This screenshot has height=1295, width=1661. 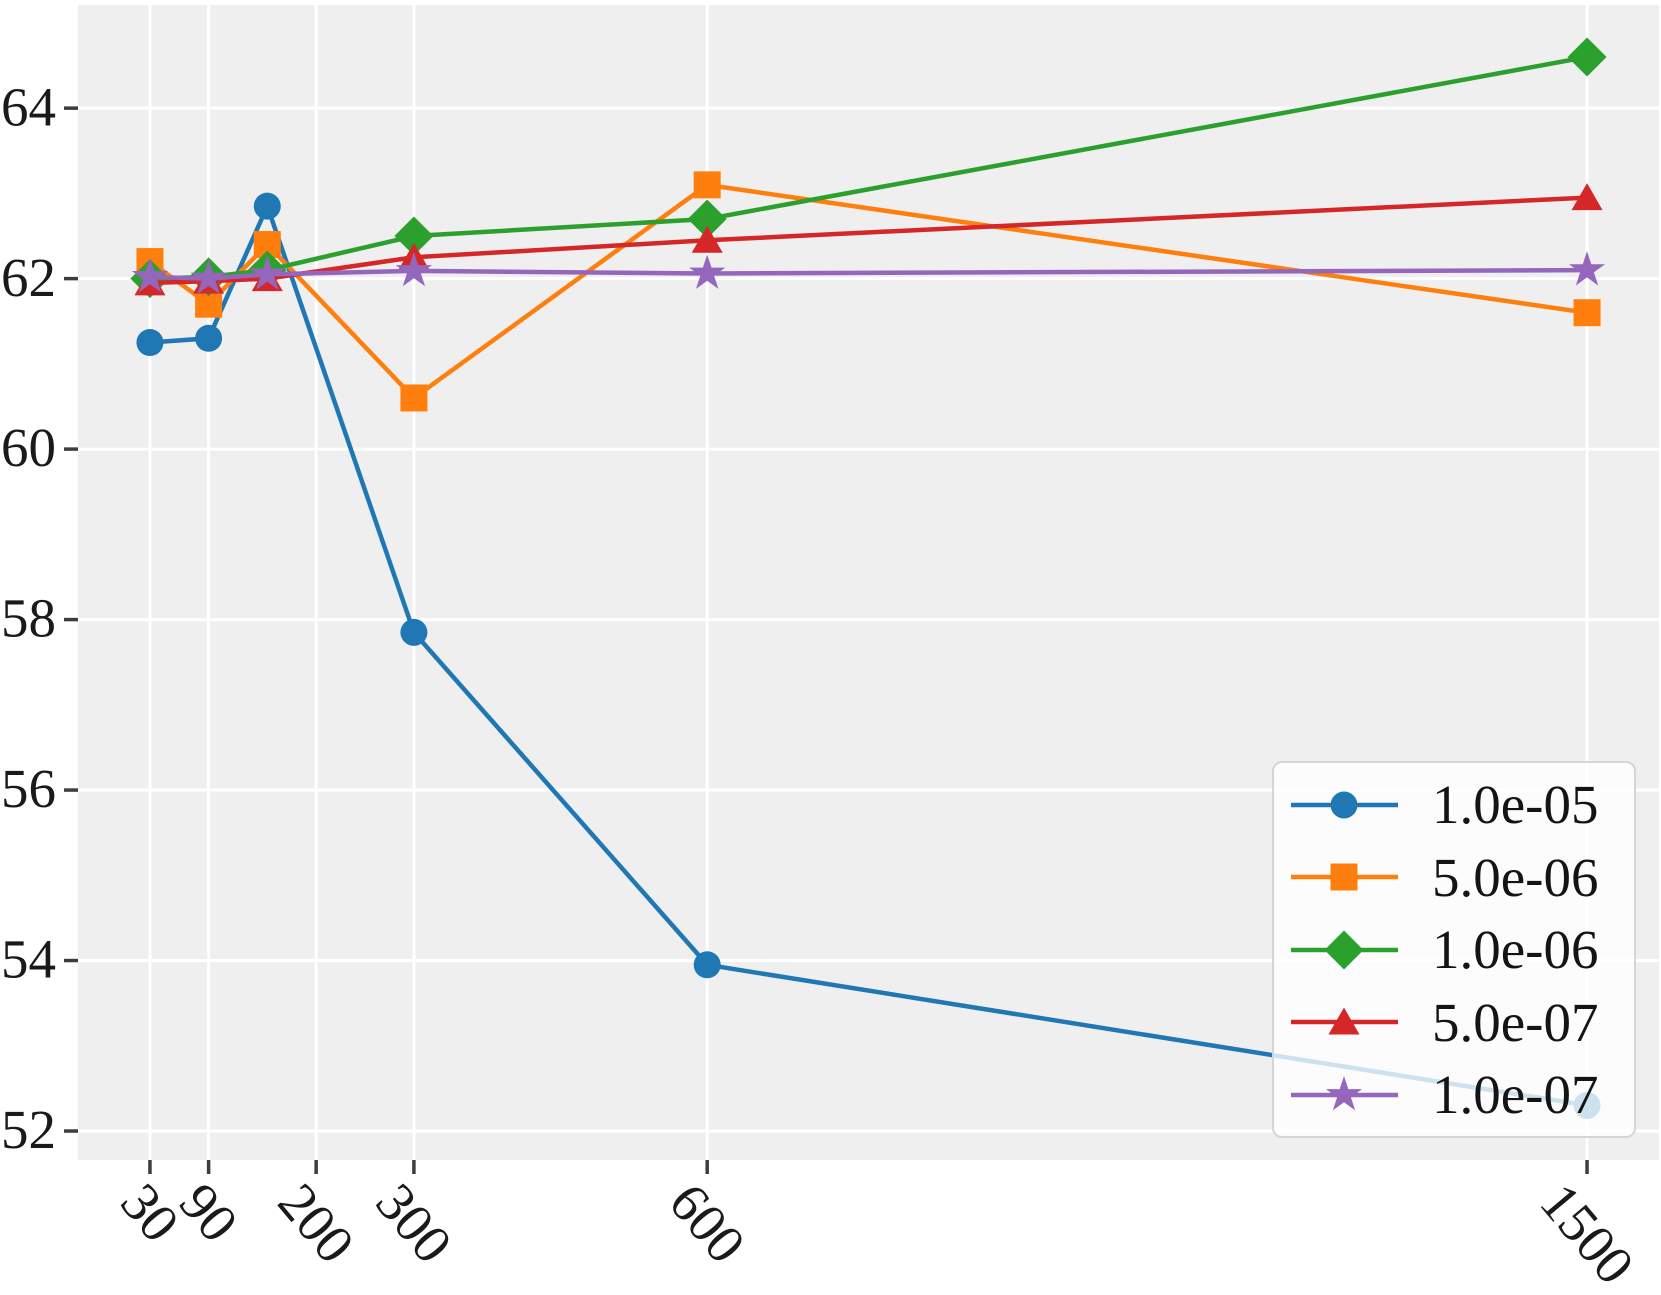 I want to click on legend-label: 1.0e-06, so click(x=1515, y=949).